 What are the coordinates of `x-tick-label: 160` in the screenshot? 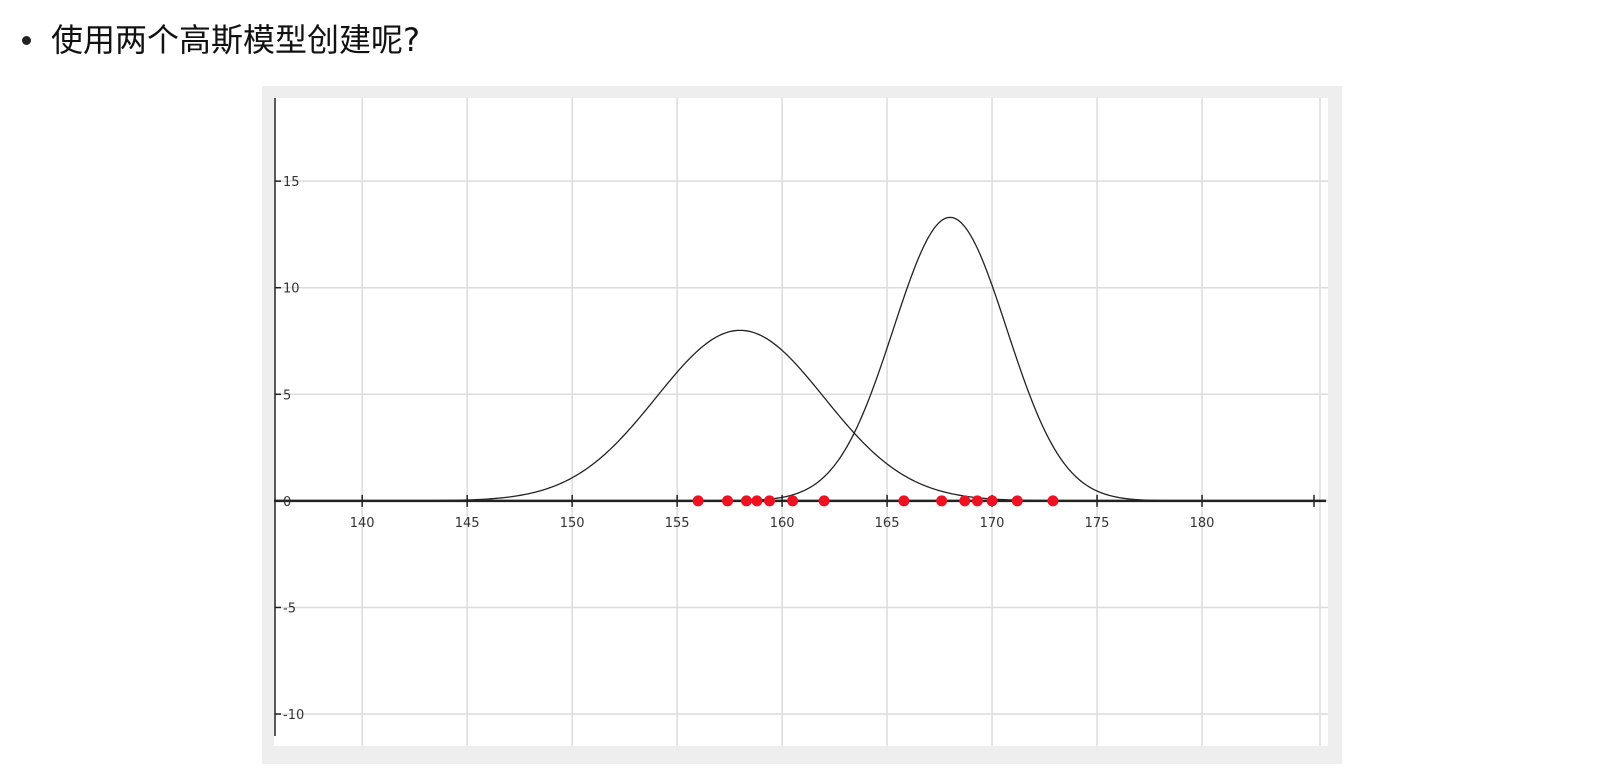 It's located at (782, 523).